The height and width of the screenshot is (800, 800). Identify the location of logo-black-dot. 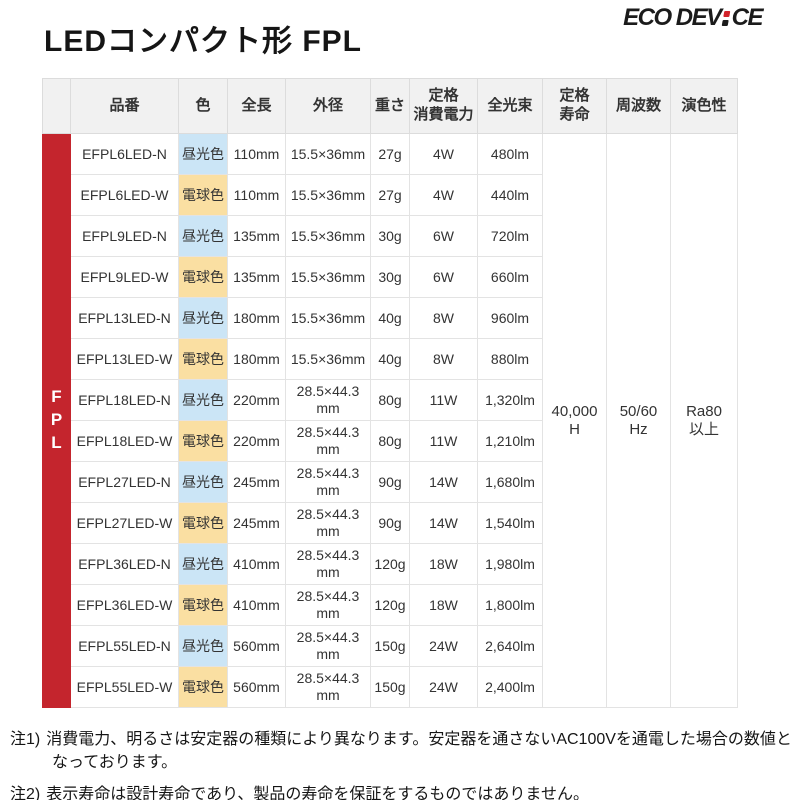
(725, 22).